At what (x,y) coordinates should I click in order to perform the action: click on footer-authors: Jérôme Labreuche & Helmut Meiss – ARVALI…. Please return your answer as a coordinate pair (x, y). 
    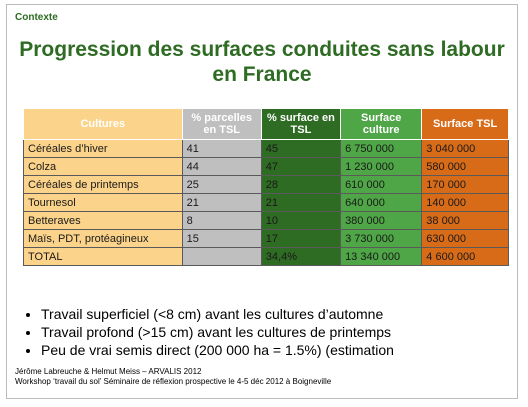
    Looking at the image, I should click on (108, 371).